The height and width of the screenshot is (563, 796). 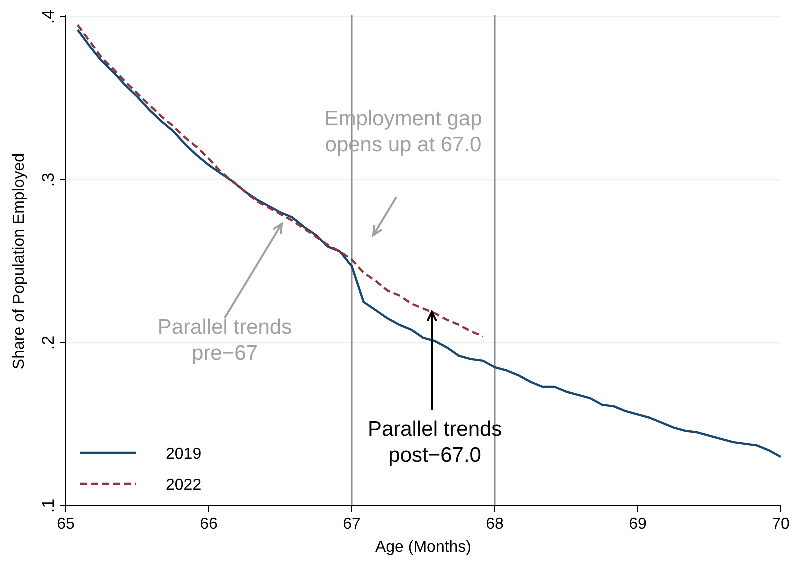 What do you see at coordinates (184, 454) in the screenshot?
I see `legend-label: 2019` at bounding box center [184, 454].